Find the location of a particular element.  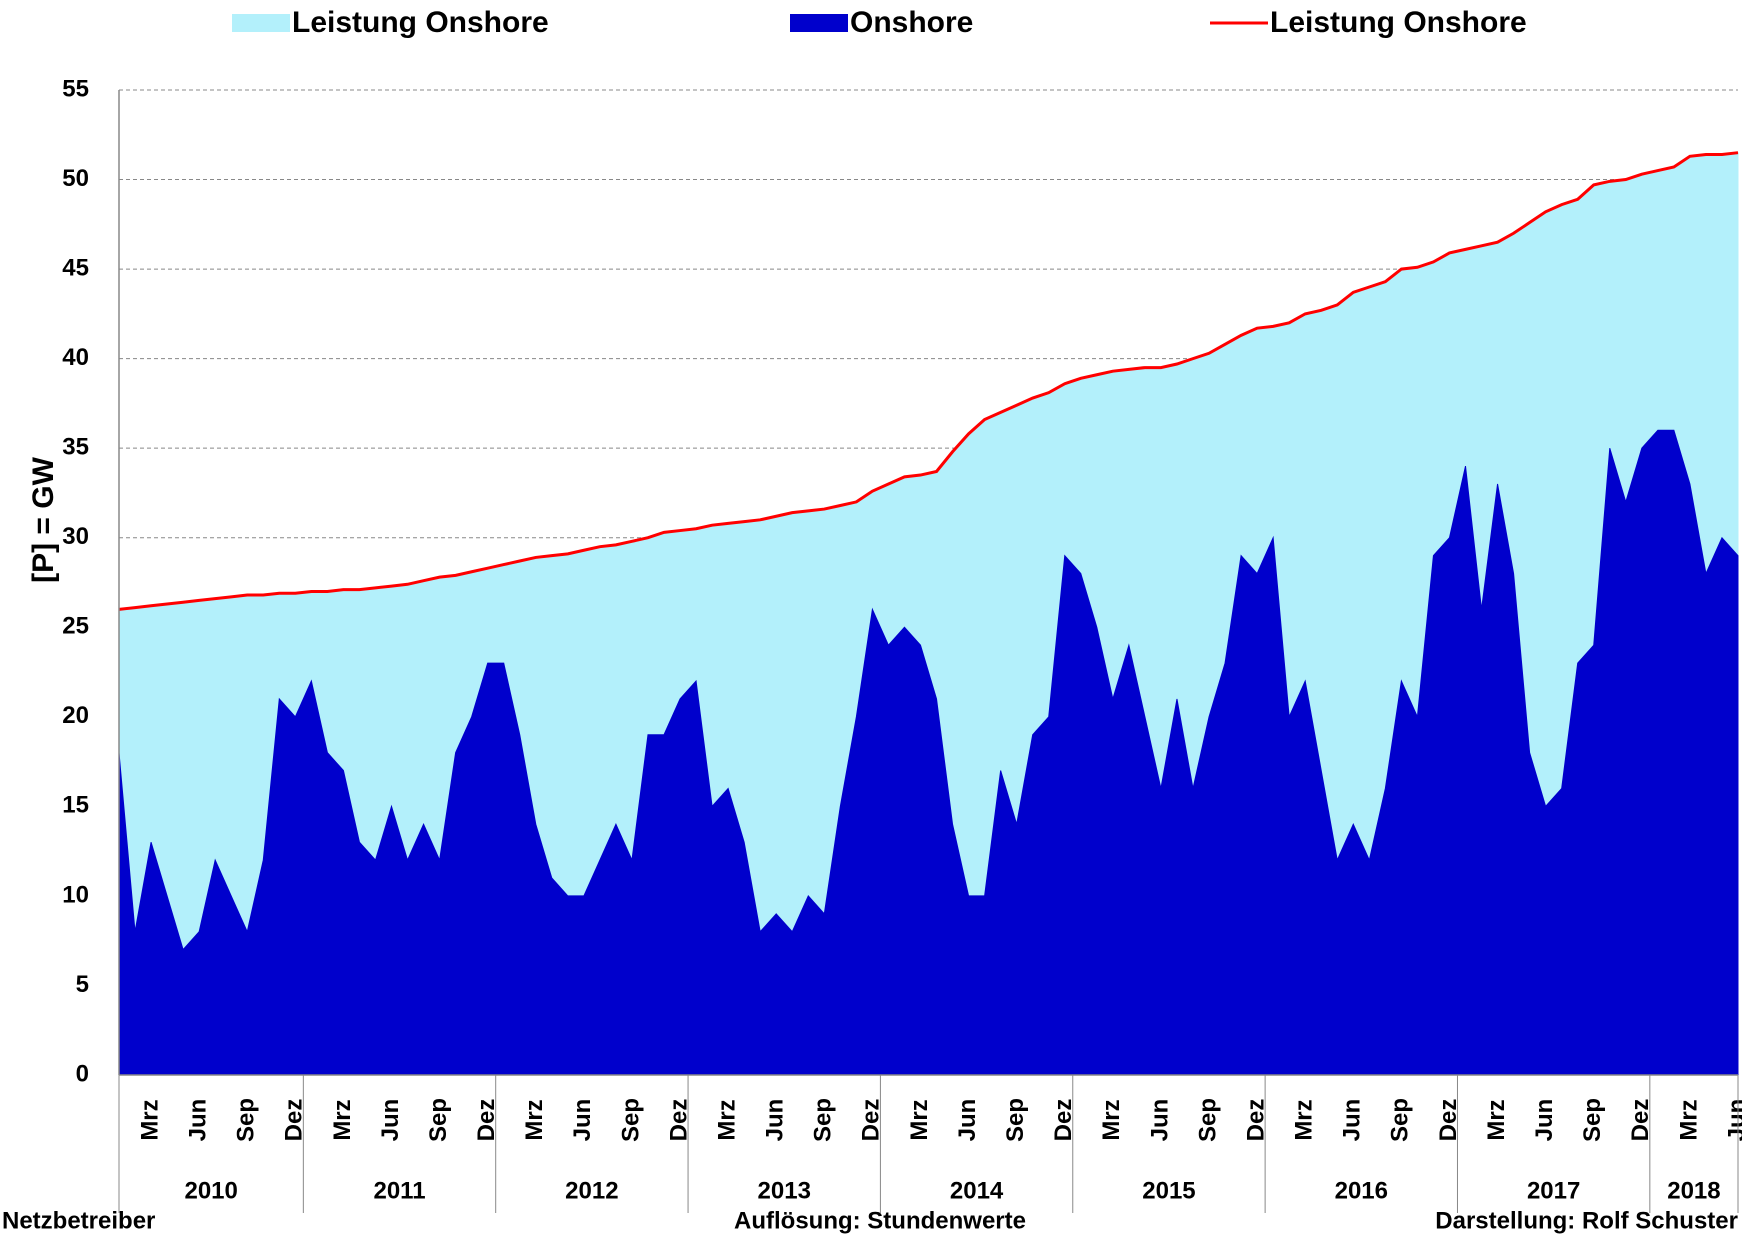

footer-left: Netzbetreiber is located at coordinates (78, 1220).